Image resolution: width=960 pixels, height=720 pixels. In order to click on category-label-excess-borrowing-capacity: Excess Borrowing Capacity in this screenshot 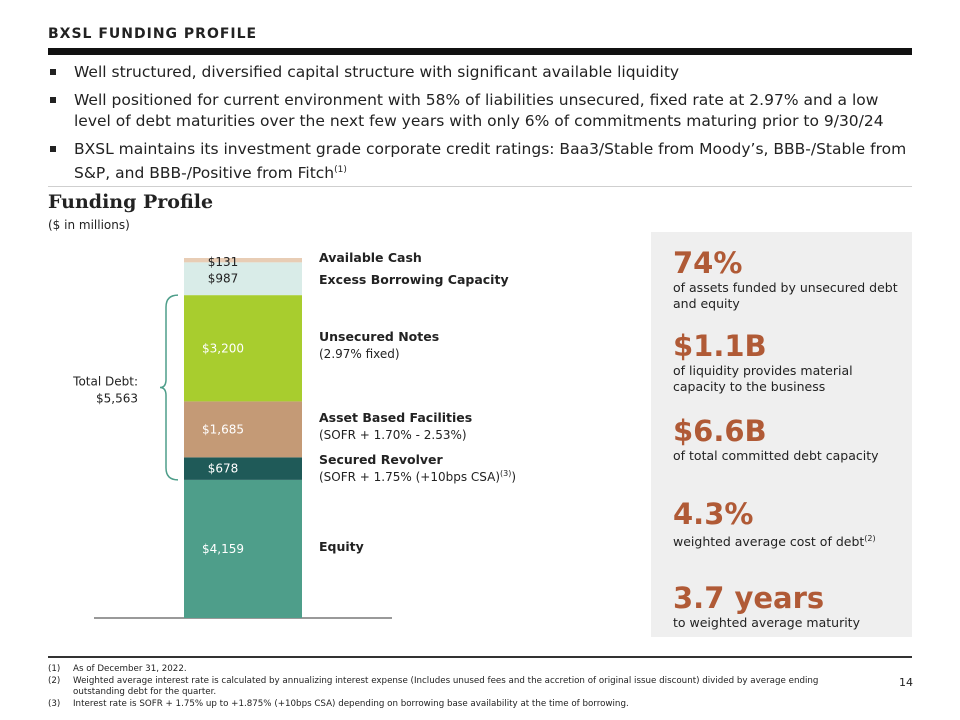, I will do `click(414, 279)`.